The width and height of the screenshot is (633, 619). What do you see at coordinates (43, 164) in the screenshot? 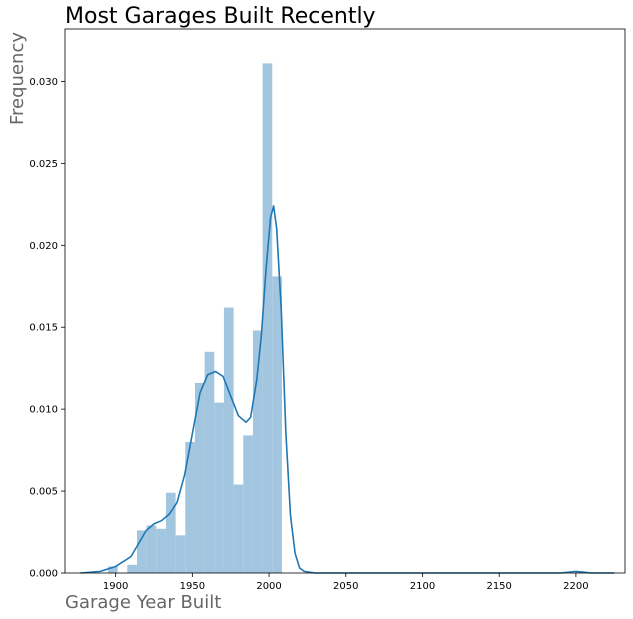
I see `y-tick-label: 0.025` at bounding box center [43, 164].